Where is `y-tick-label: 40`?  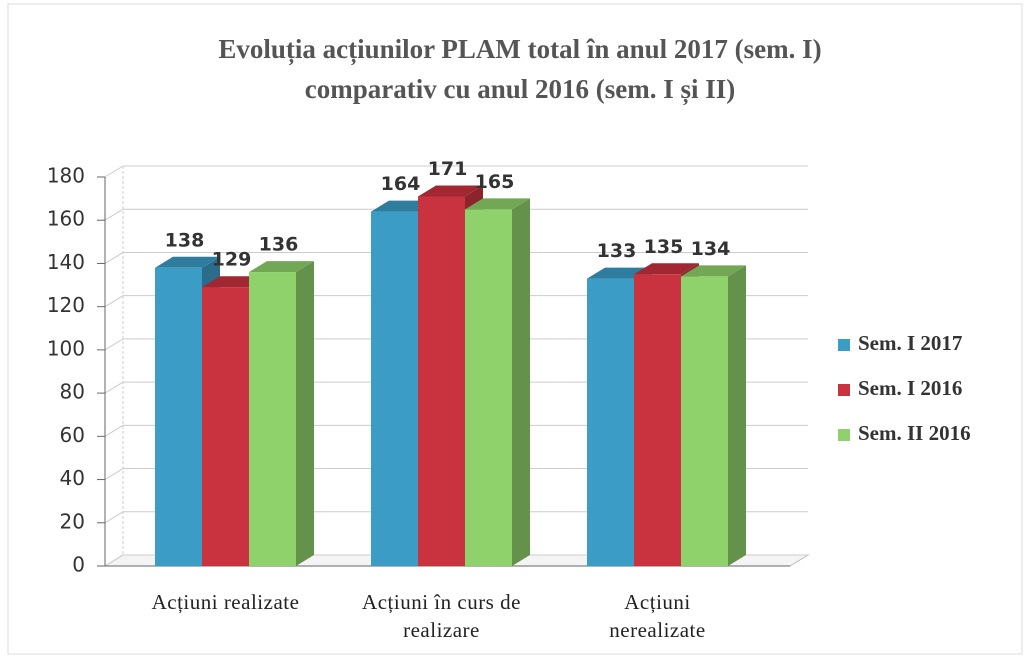 y-tick-label: 40 is located at coordinates (72, 478).